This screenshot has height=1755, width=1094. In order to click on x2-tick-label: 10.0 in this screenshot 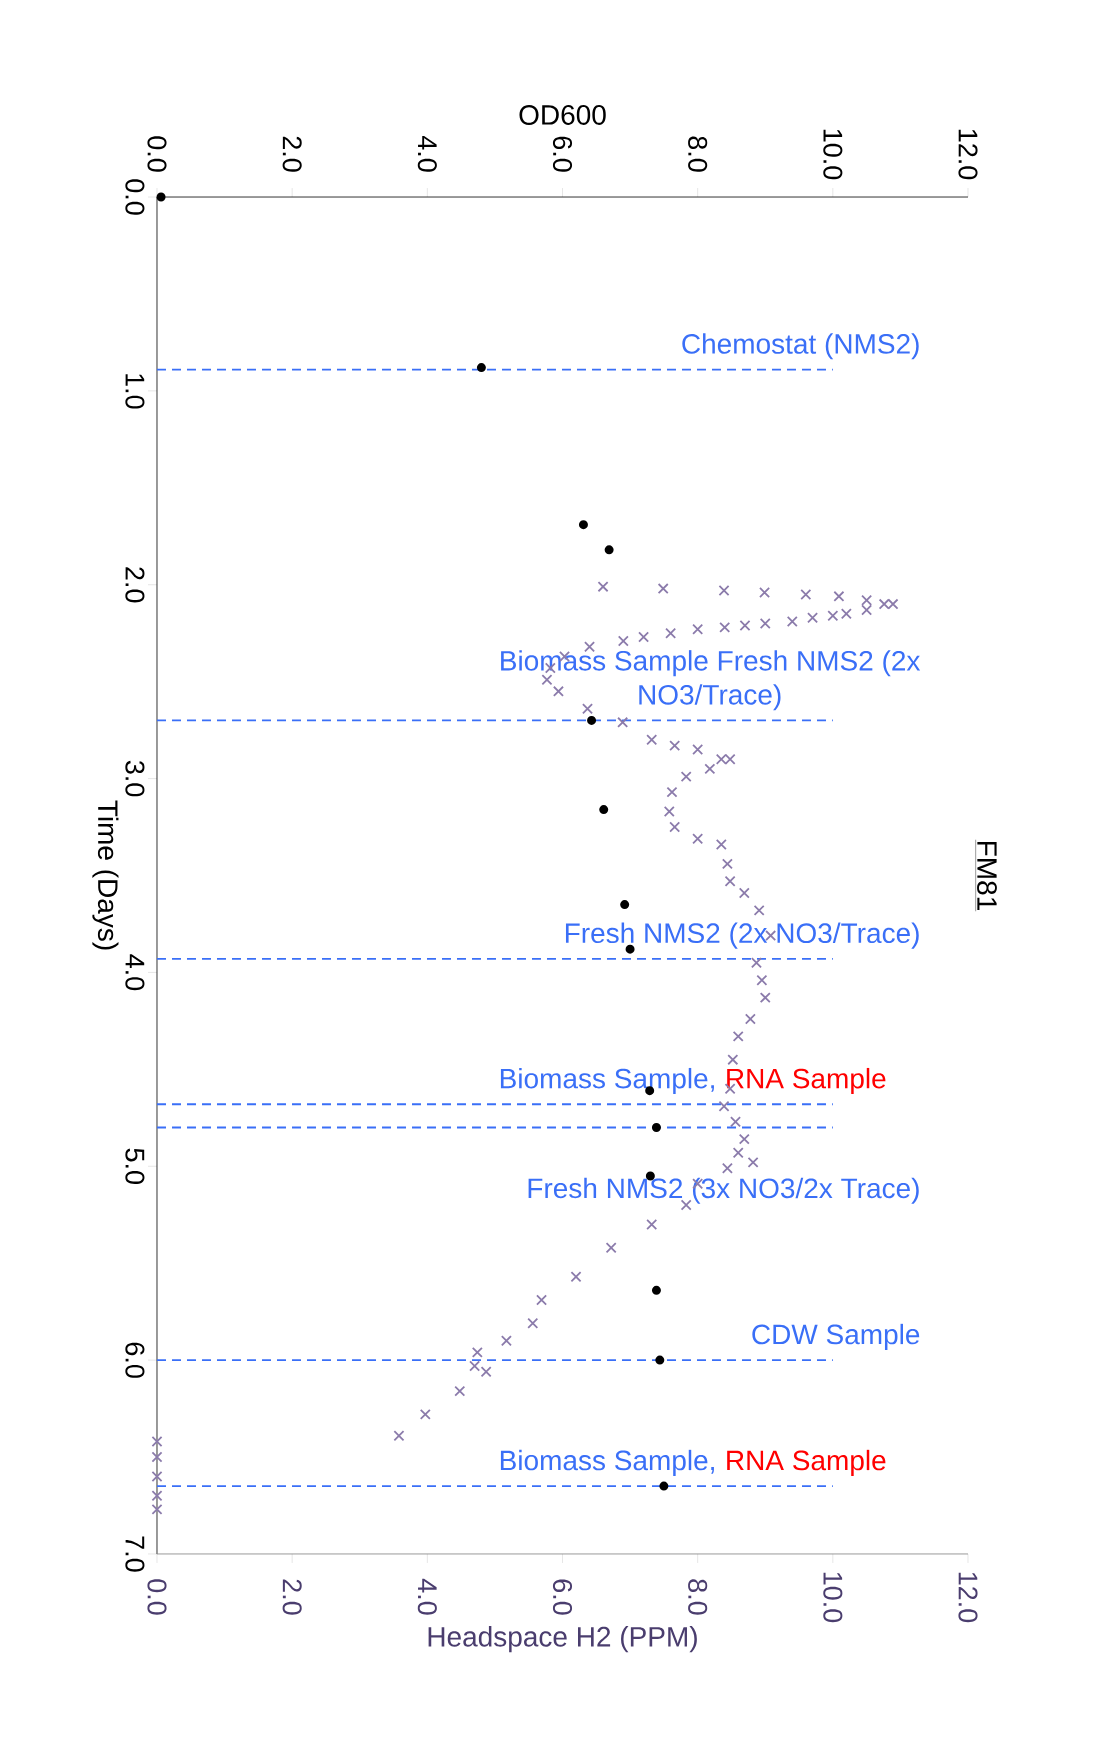, I will do `click(833, 1597)`.